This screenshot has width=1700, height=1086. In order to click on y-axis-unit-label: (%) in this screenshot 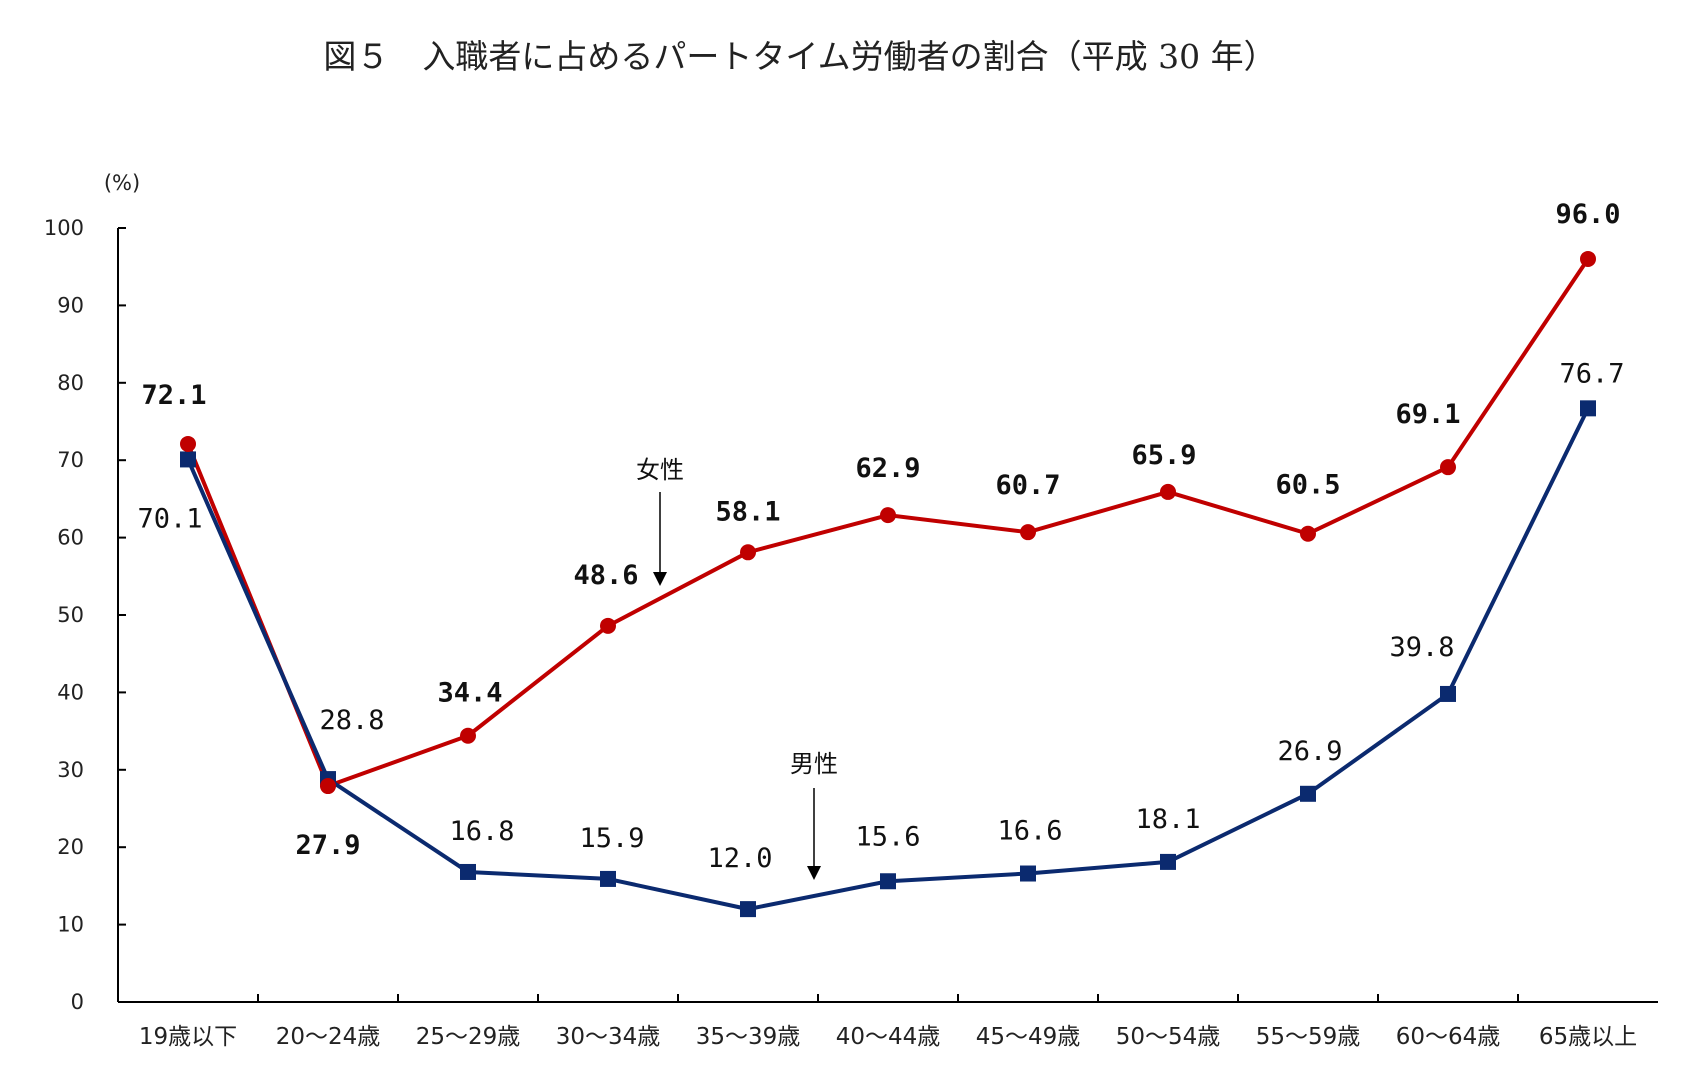, I will do `click(122, 183)`.